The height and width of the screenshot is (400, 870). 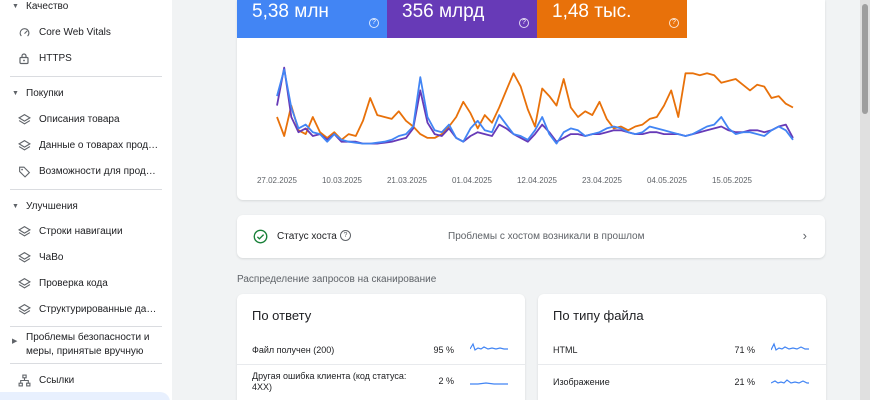 What do you see at coordinates (446, 381) in the screenshot?
I see `row-percent: 2 %` at bounding box center [446, 381].